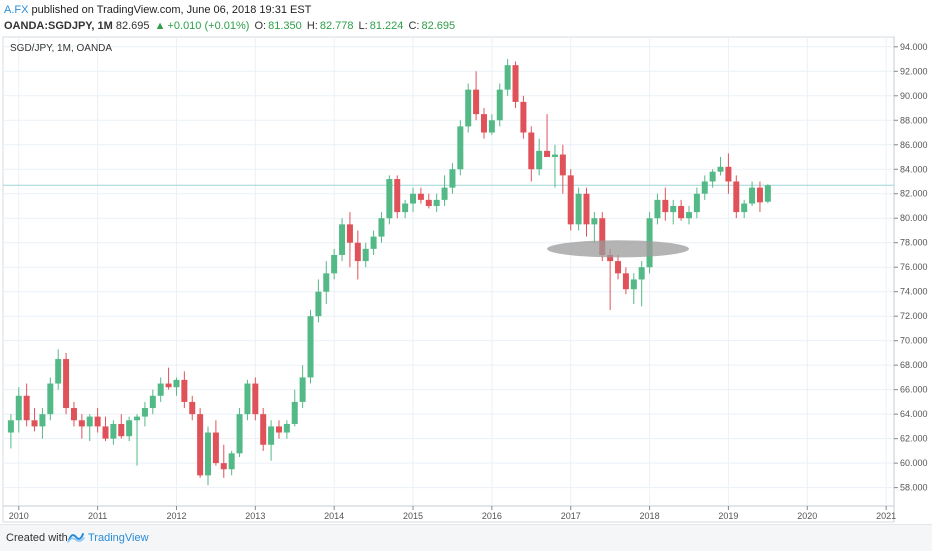 The width and height of the screenshot is (932, 551). What do you see at coordinates (618, 249) in the screenshot?
I see `highlight-zone-ellipse` at bounding box center [618, 249].